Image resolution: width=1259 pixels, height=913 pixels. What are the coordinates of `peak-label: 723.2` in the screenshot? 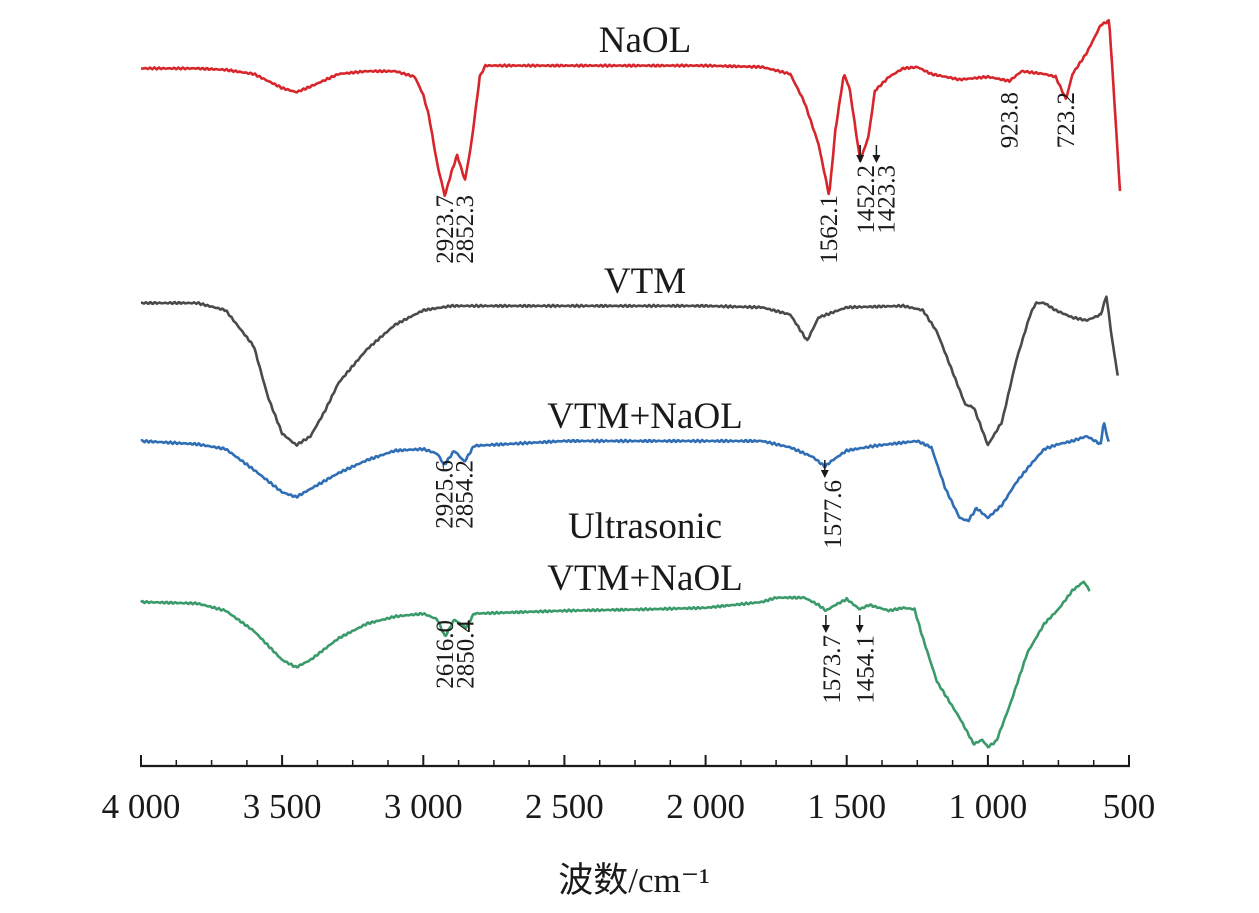 It's located at (1066, 120).